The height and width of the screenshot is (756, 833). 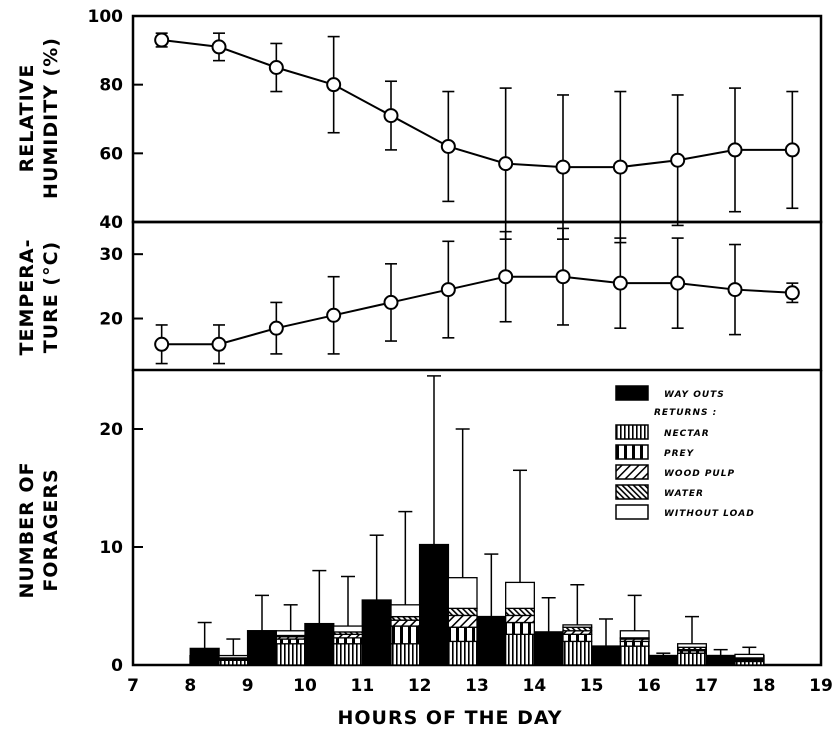 I want to click on x-tick-label: 13, so click(x=477, y=686).